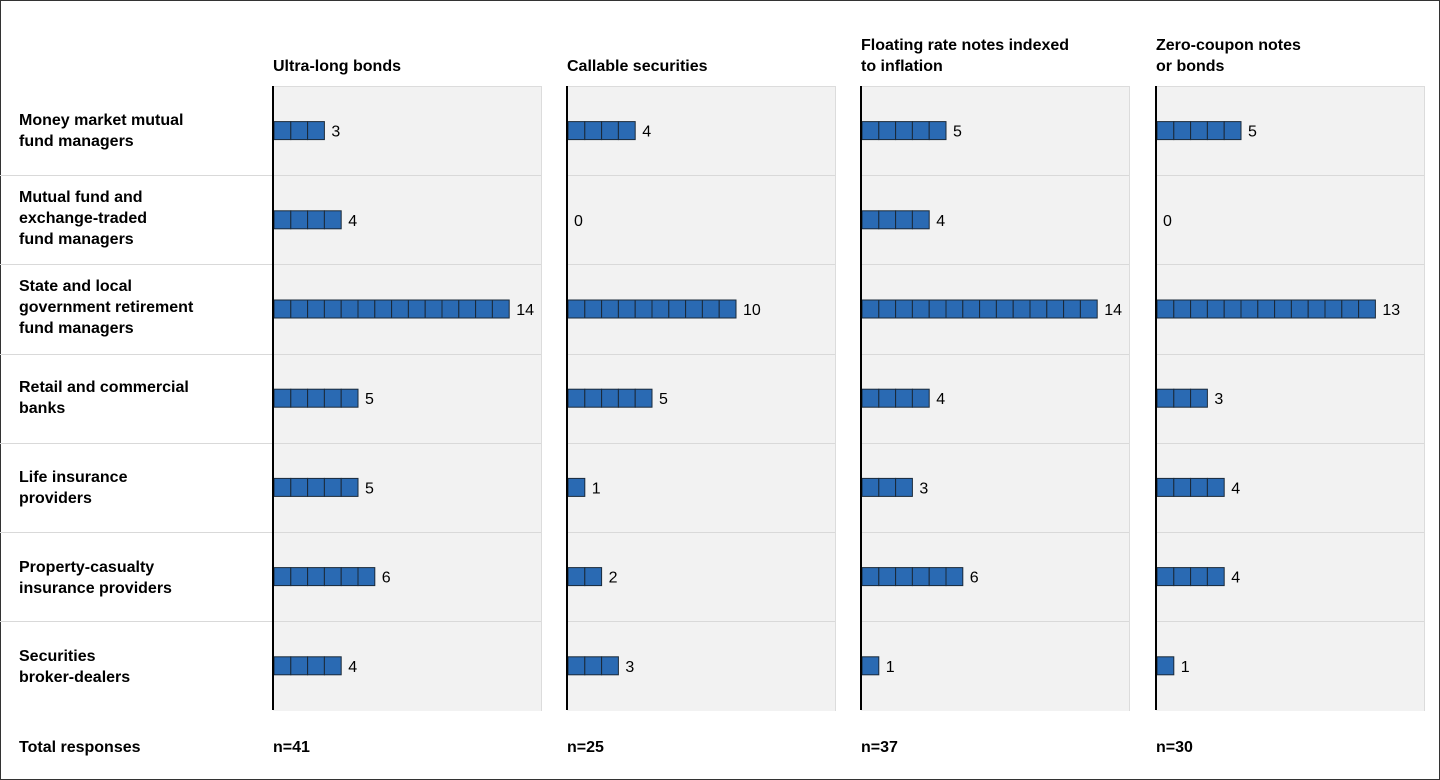 This screenshot has width=1440, height=780. Describe the element at coordinates (1167, 221) in the screenshot. I see `data-label: 0` at that location.